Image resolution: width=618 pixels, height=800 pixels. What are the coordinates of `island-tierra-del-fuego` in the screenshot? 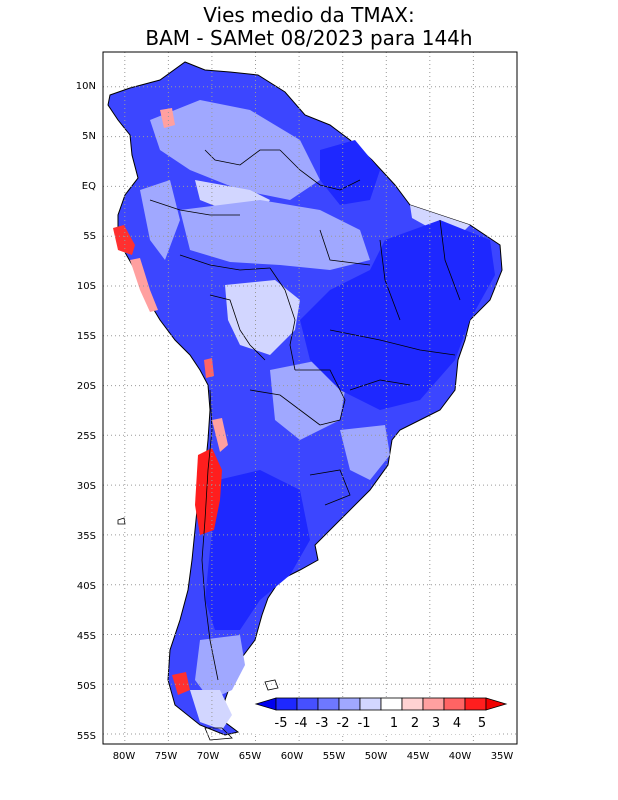 It's located at (218, 734).